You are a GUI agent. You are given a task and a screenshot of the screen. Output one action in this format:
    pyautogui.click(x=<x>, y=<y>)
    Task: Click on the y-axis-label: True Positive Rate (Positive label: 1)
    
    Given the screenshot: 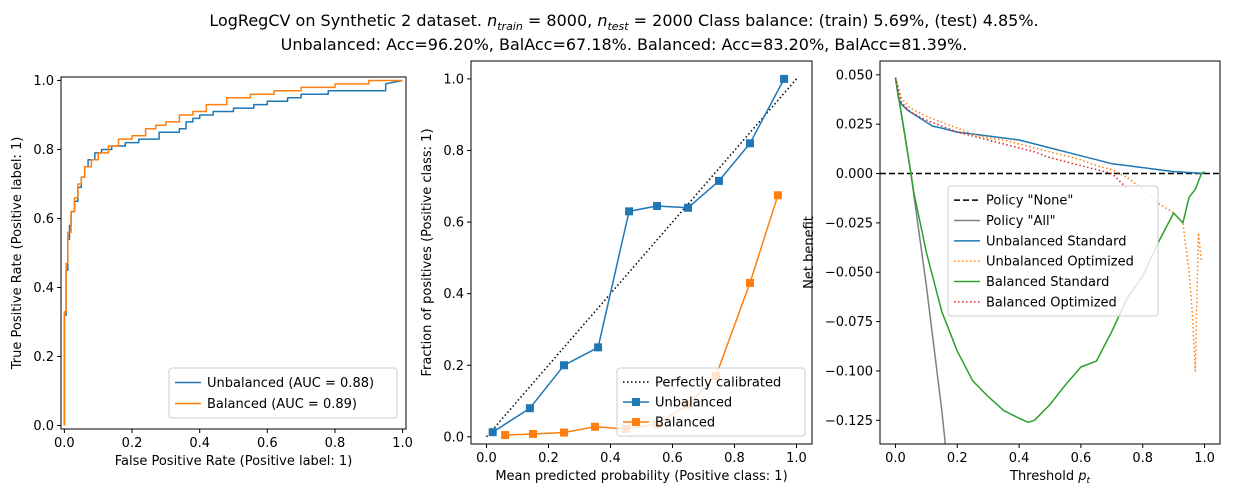 What is the action you would take?
    pyautogui.click(x=17, y=254)
    